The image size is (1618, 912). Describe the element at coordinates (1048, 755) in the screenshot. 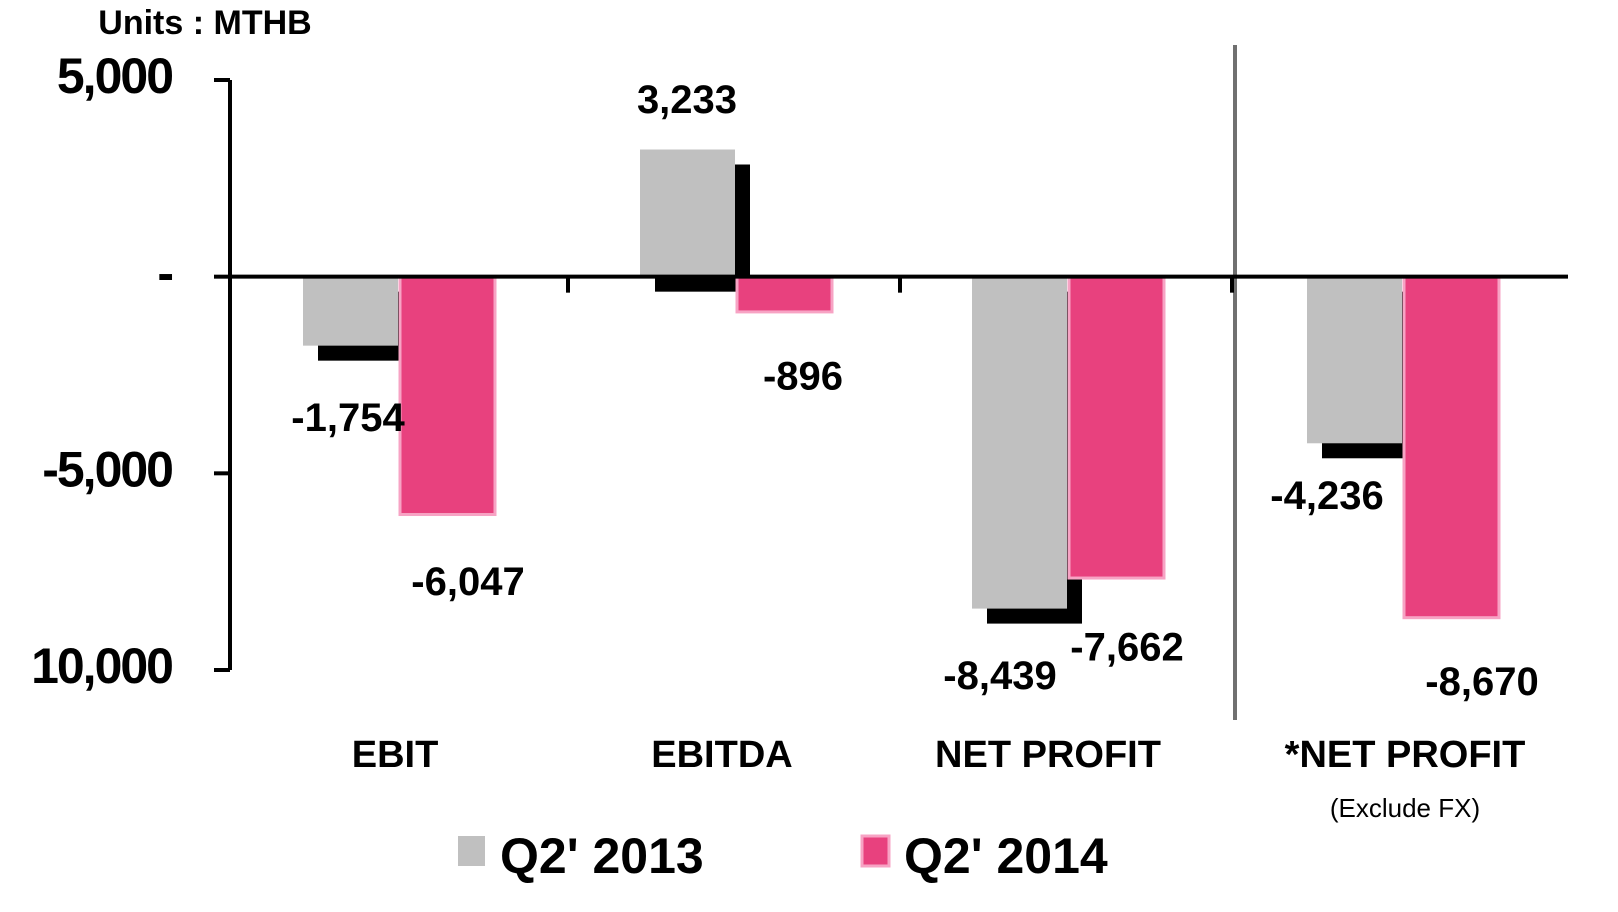

I see `x-tick-label: NET PROFIT` at that location.